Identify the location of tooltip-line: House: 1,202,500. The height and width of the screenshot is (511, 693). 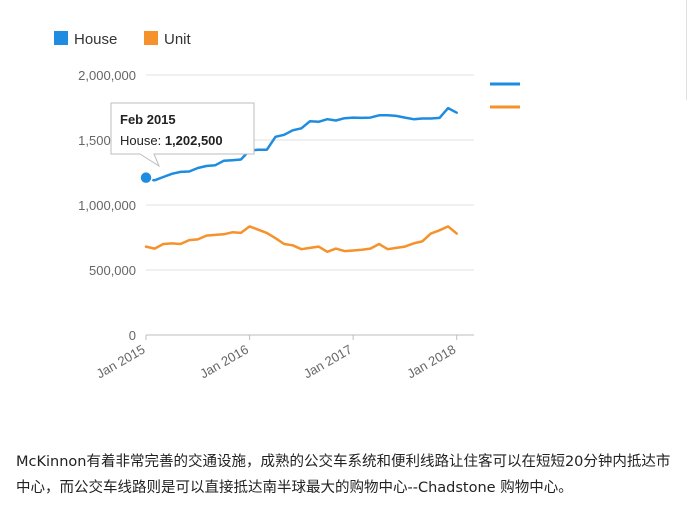
(171, 140).